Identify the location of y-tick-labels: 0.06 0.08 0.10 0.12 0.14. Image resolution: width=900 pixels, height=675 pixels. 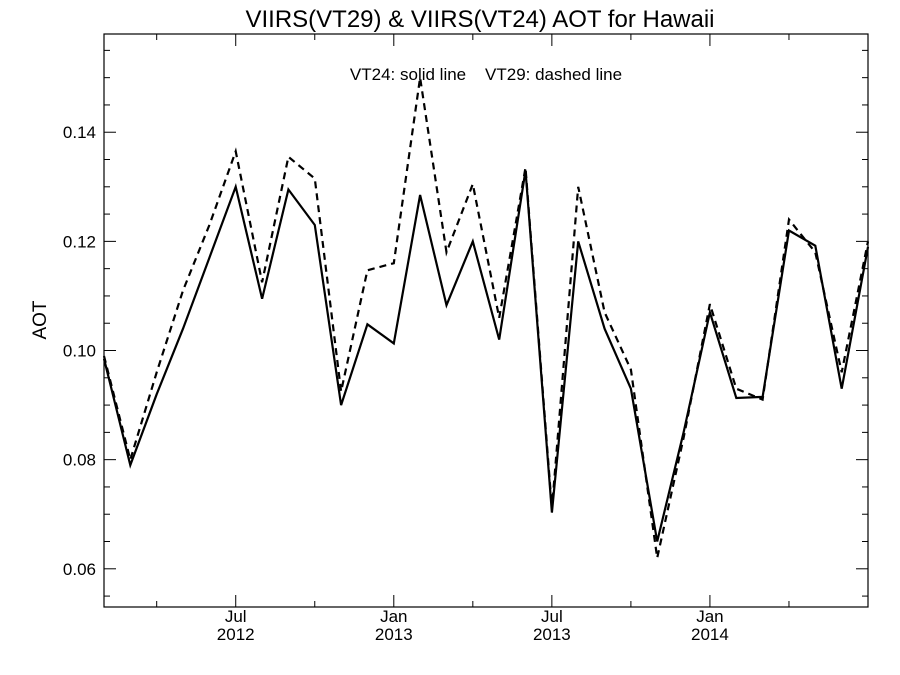
(79, 351).